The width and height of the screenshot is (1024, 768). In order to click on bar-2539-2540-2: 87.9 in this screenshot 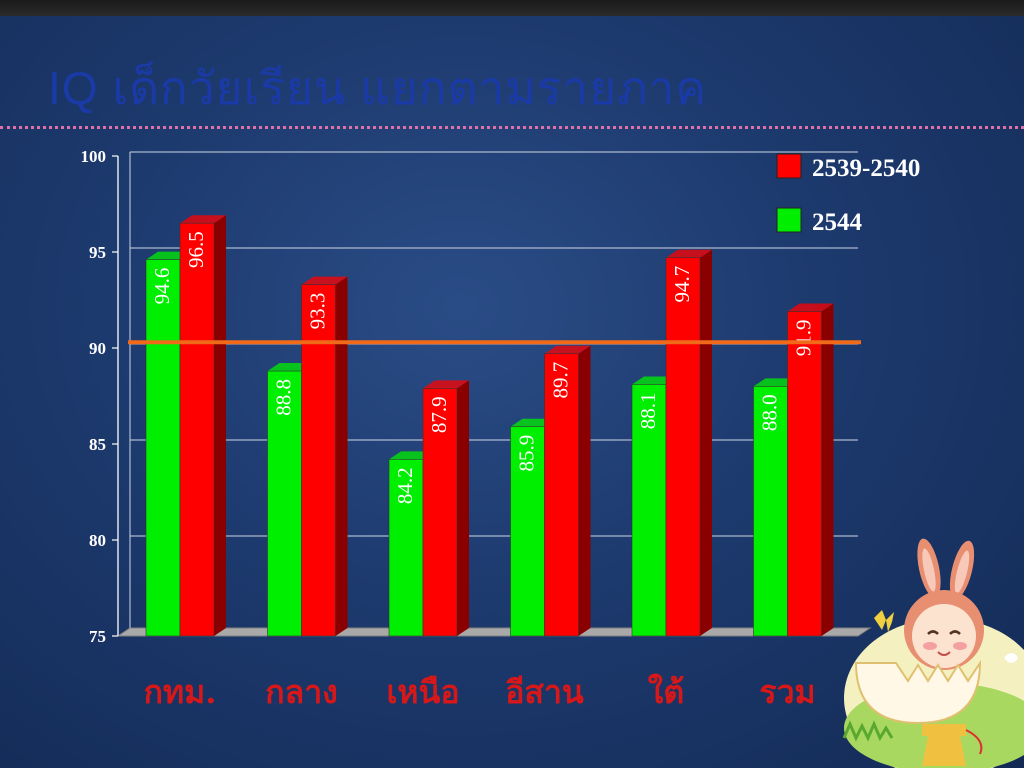, I will do `click(445, 508)`.